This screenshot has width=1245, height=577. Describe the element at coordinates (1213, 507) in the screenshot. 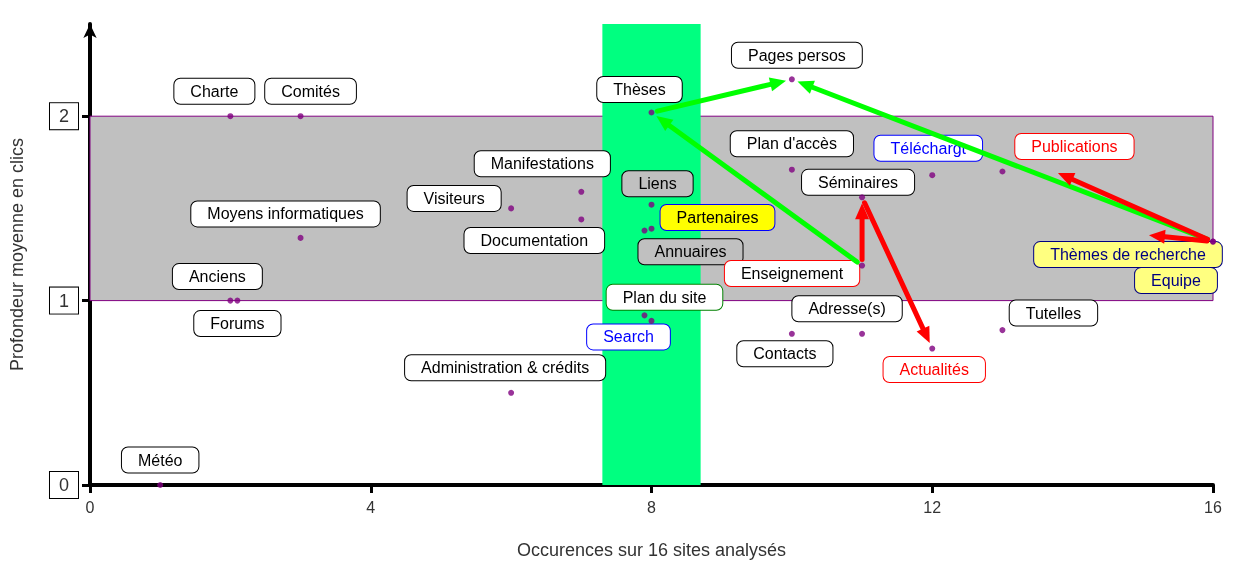

I see `x-tick-label: 16` at that location.